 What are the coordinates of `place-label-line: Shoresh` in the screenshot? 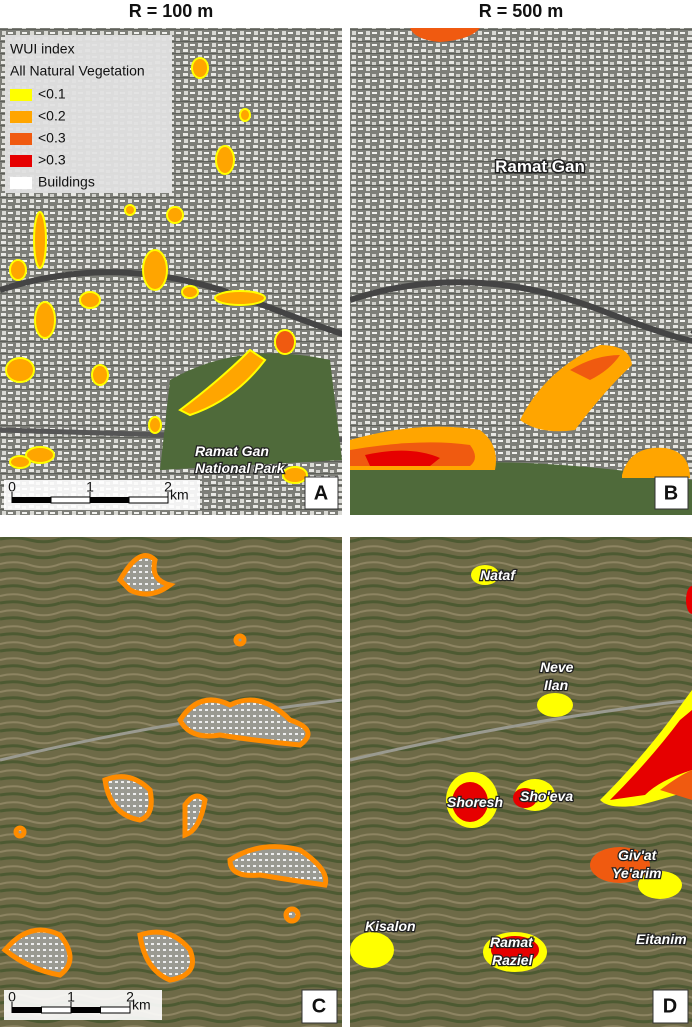 It's located at (475, 802).